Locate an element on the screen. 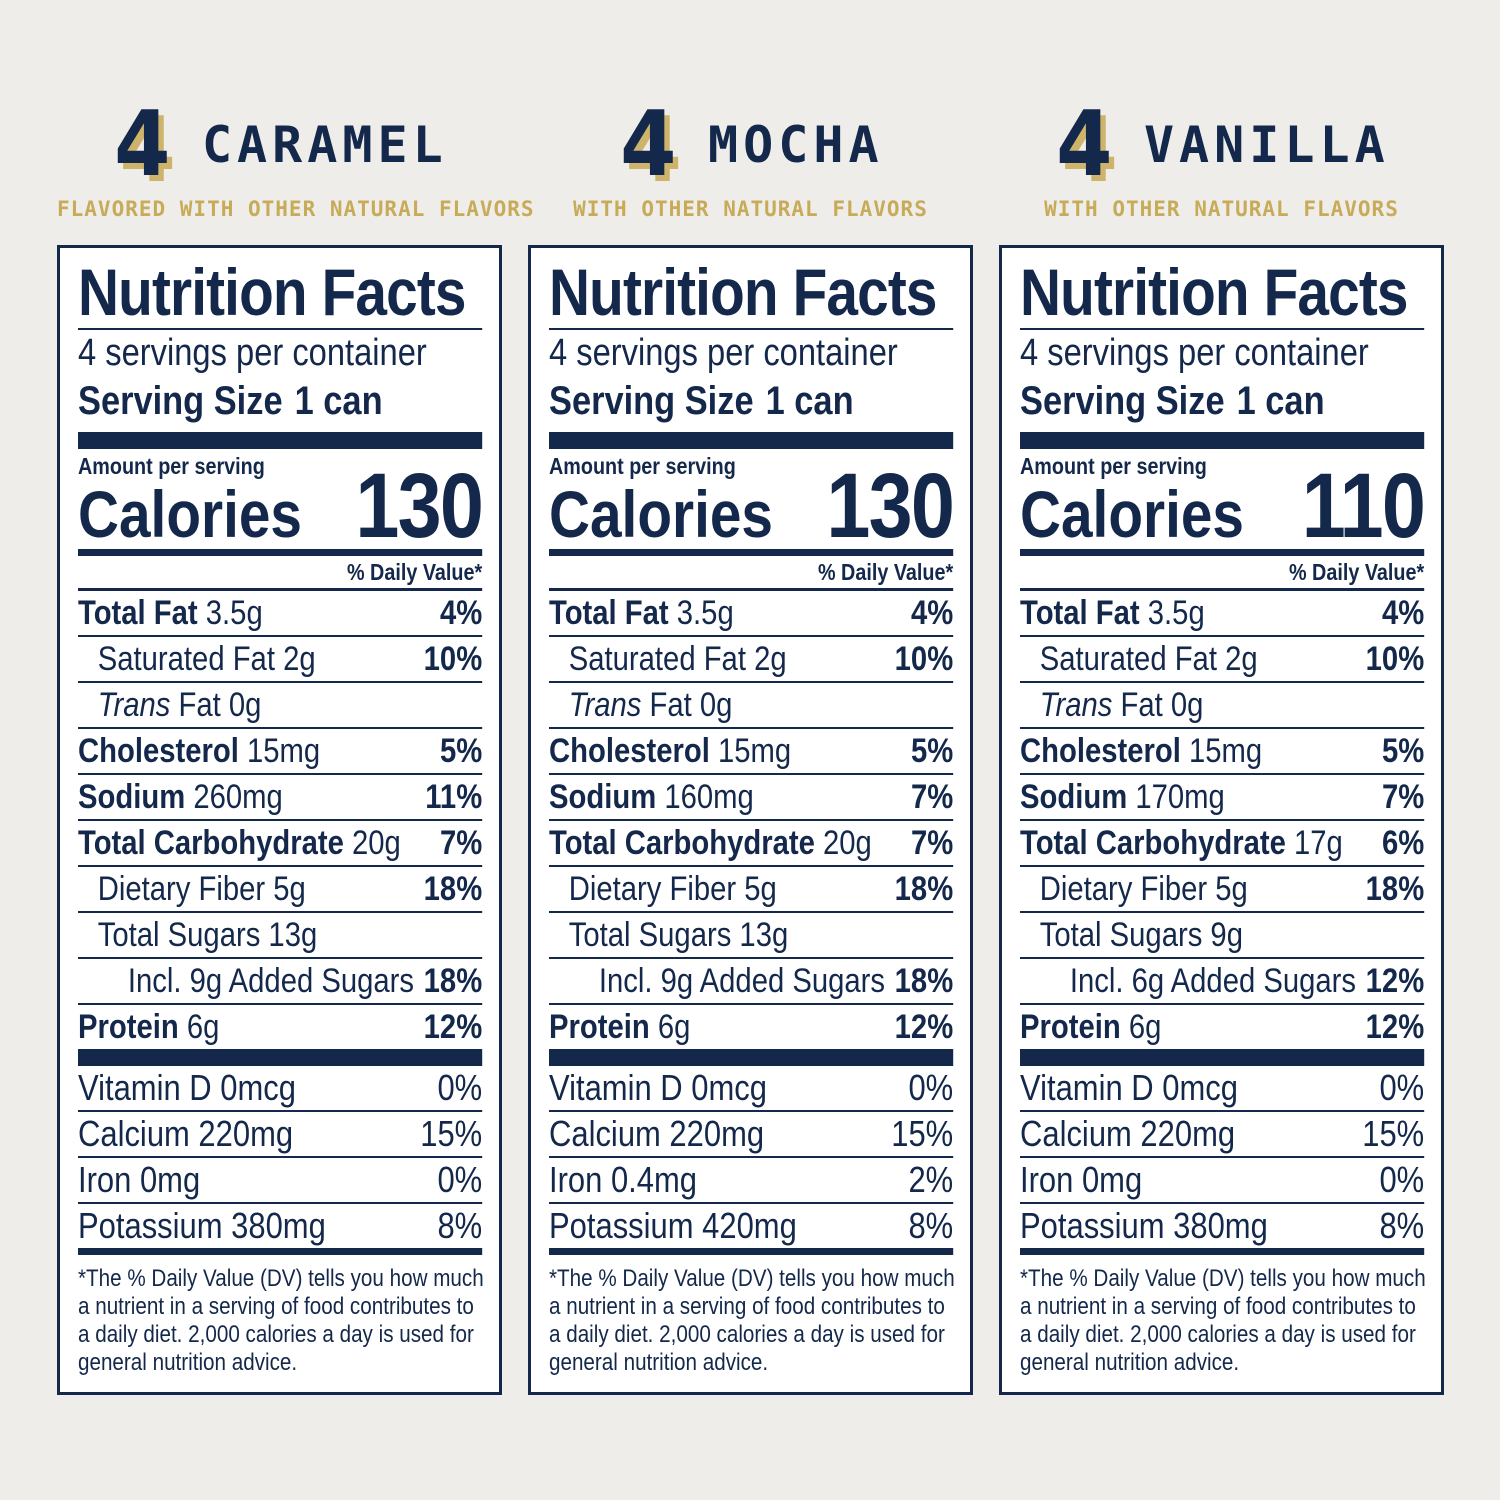 This screenshot has width=1500, height=1500. flavor-header: 4 CARAMEL is located at coordinates (279, 145).